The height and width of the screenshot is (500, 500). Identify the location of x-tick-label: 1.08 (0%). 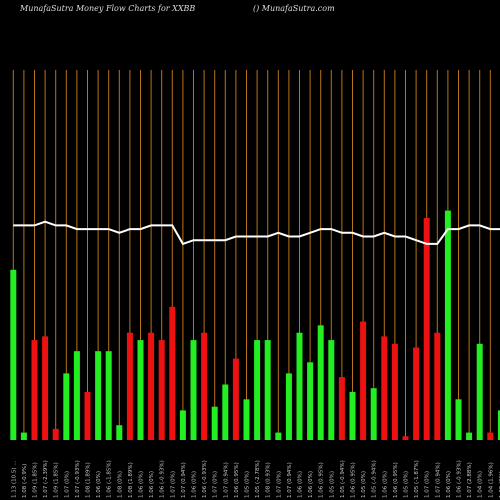
(120, 484).